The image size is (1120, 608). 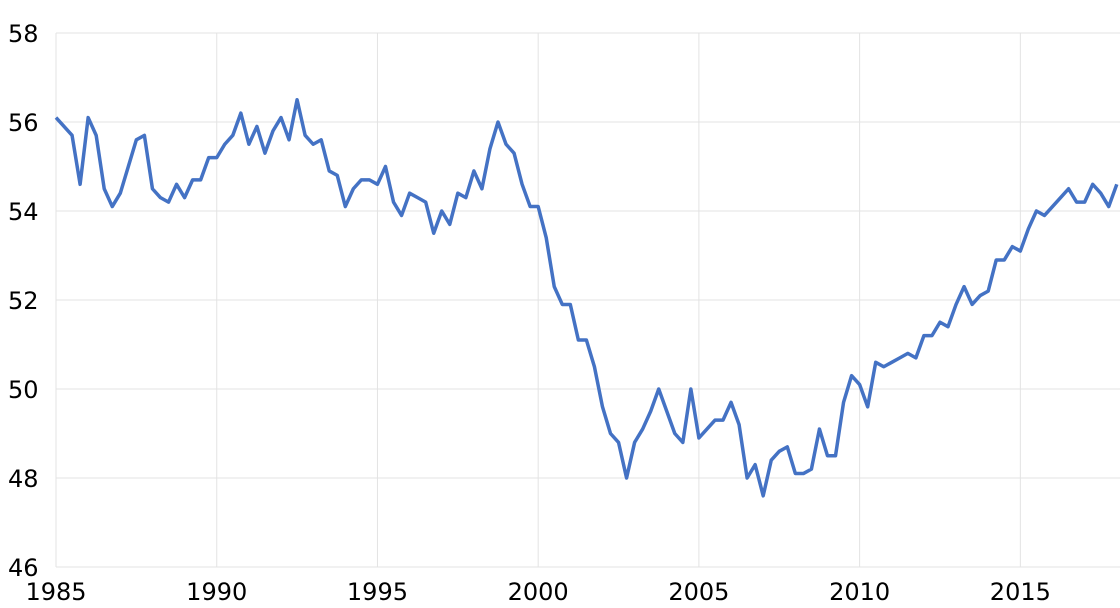 I want to click on y-tick-label: 50, so click(x=23, y=390).